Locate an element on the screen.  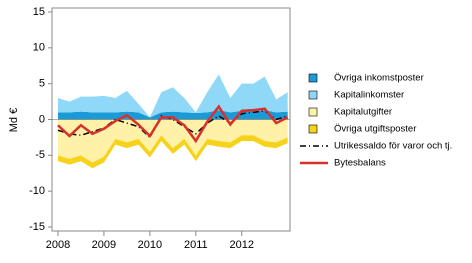
legend-label: Övriga inkomstposter is located at coordinates (379, 78).